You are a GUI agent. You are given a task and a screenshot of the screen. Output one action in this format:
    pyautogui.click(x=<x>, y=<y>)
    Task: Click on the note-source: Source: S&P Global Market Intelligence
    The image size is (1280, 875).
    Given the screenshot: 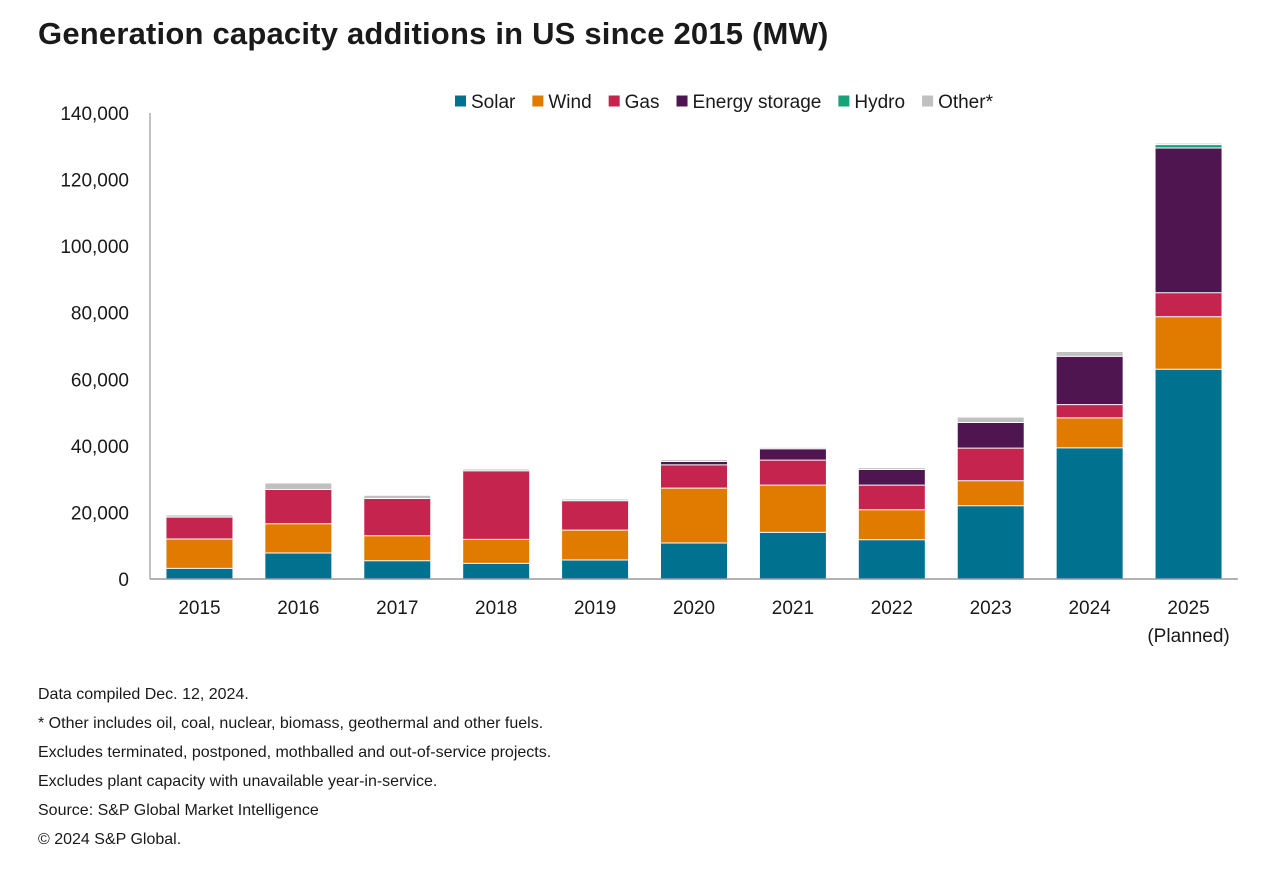 What is the action you would take?
    pyautogui.click(x=178, y=810)
    